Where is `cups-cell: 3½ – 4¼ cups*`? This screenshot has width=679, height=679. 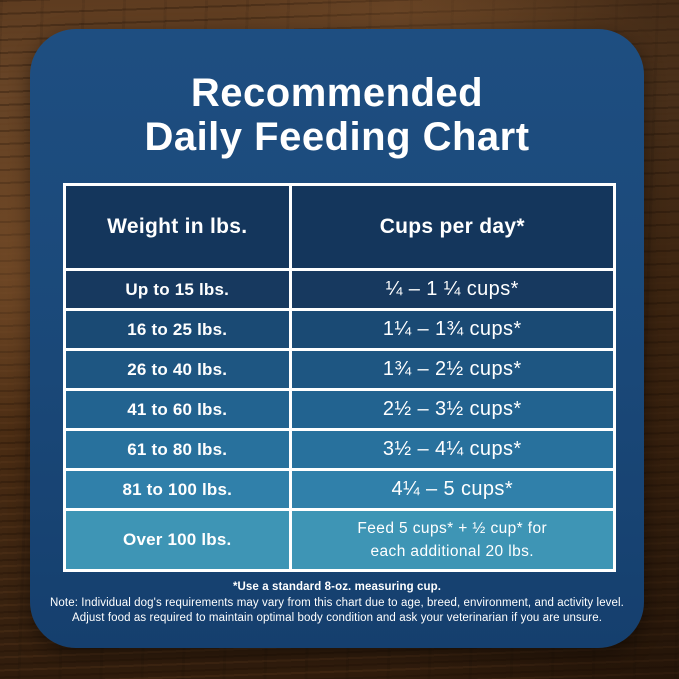 cups-cell: 3½ – 4¼ cups* is located at coordinates (452, 449).